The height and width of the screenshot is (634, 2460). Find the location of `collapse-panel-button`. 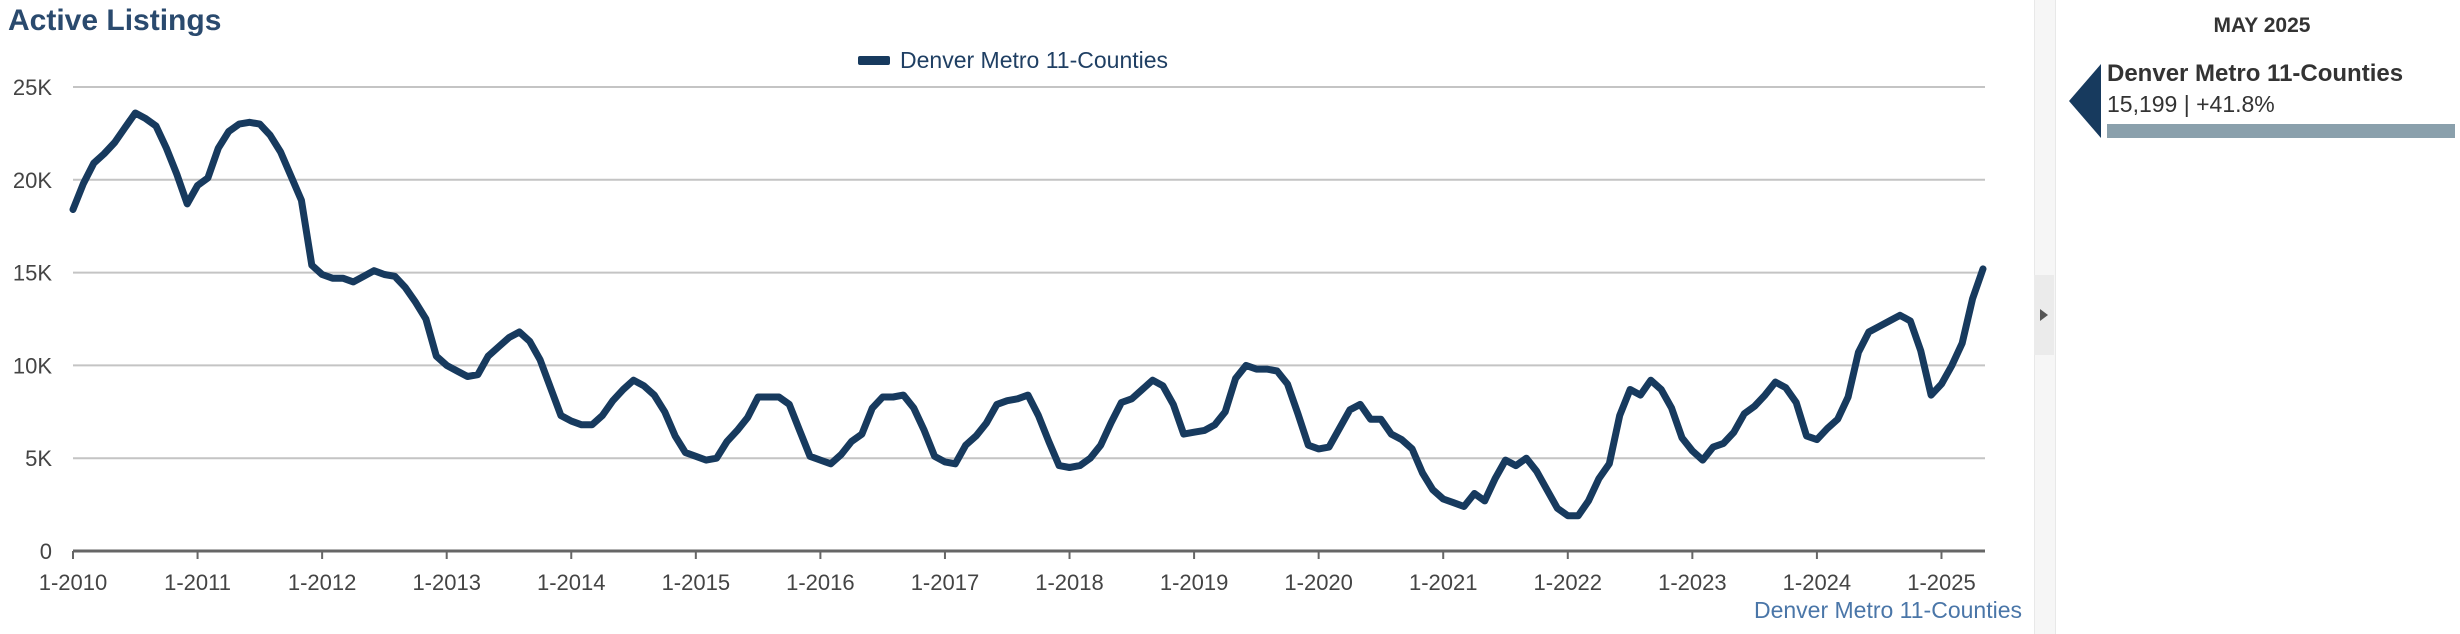

collapse-panel-button is located at coordinates (2044, 315).